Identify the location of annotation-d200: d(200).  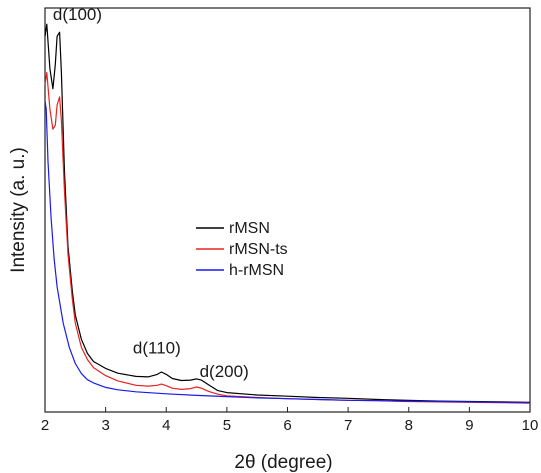
(224, 371).